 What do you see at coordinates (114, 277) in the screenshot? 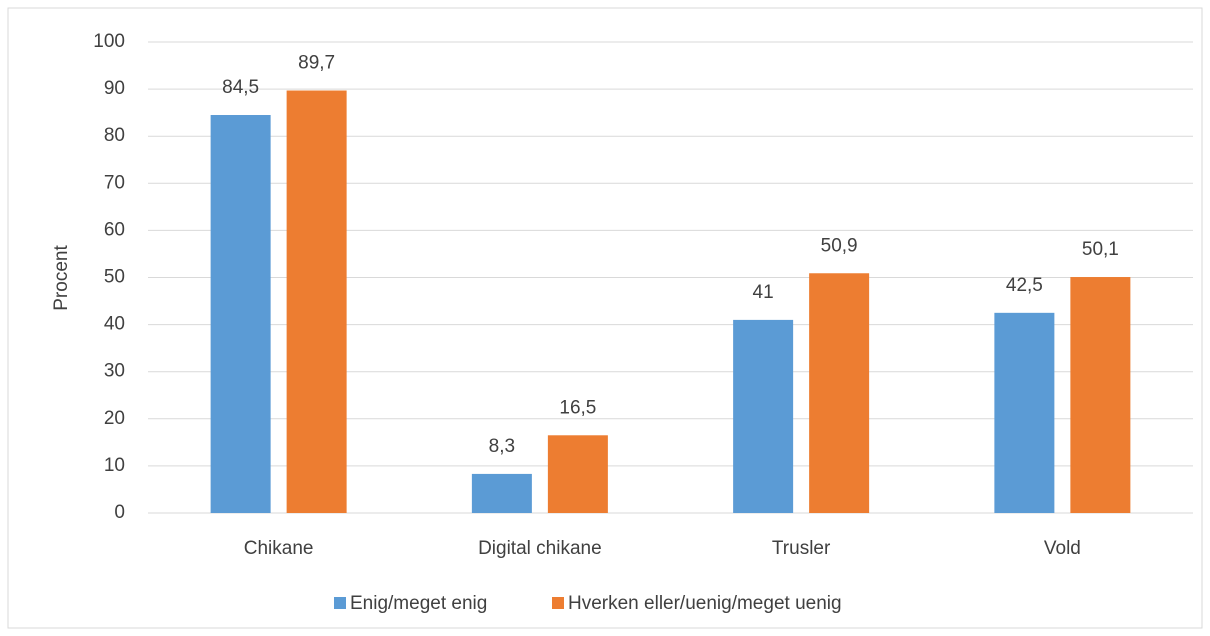
I see `y-tick-label: 50` at bounding box center [114, 277].